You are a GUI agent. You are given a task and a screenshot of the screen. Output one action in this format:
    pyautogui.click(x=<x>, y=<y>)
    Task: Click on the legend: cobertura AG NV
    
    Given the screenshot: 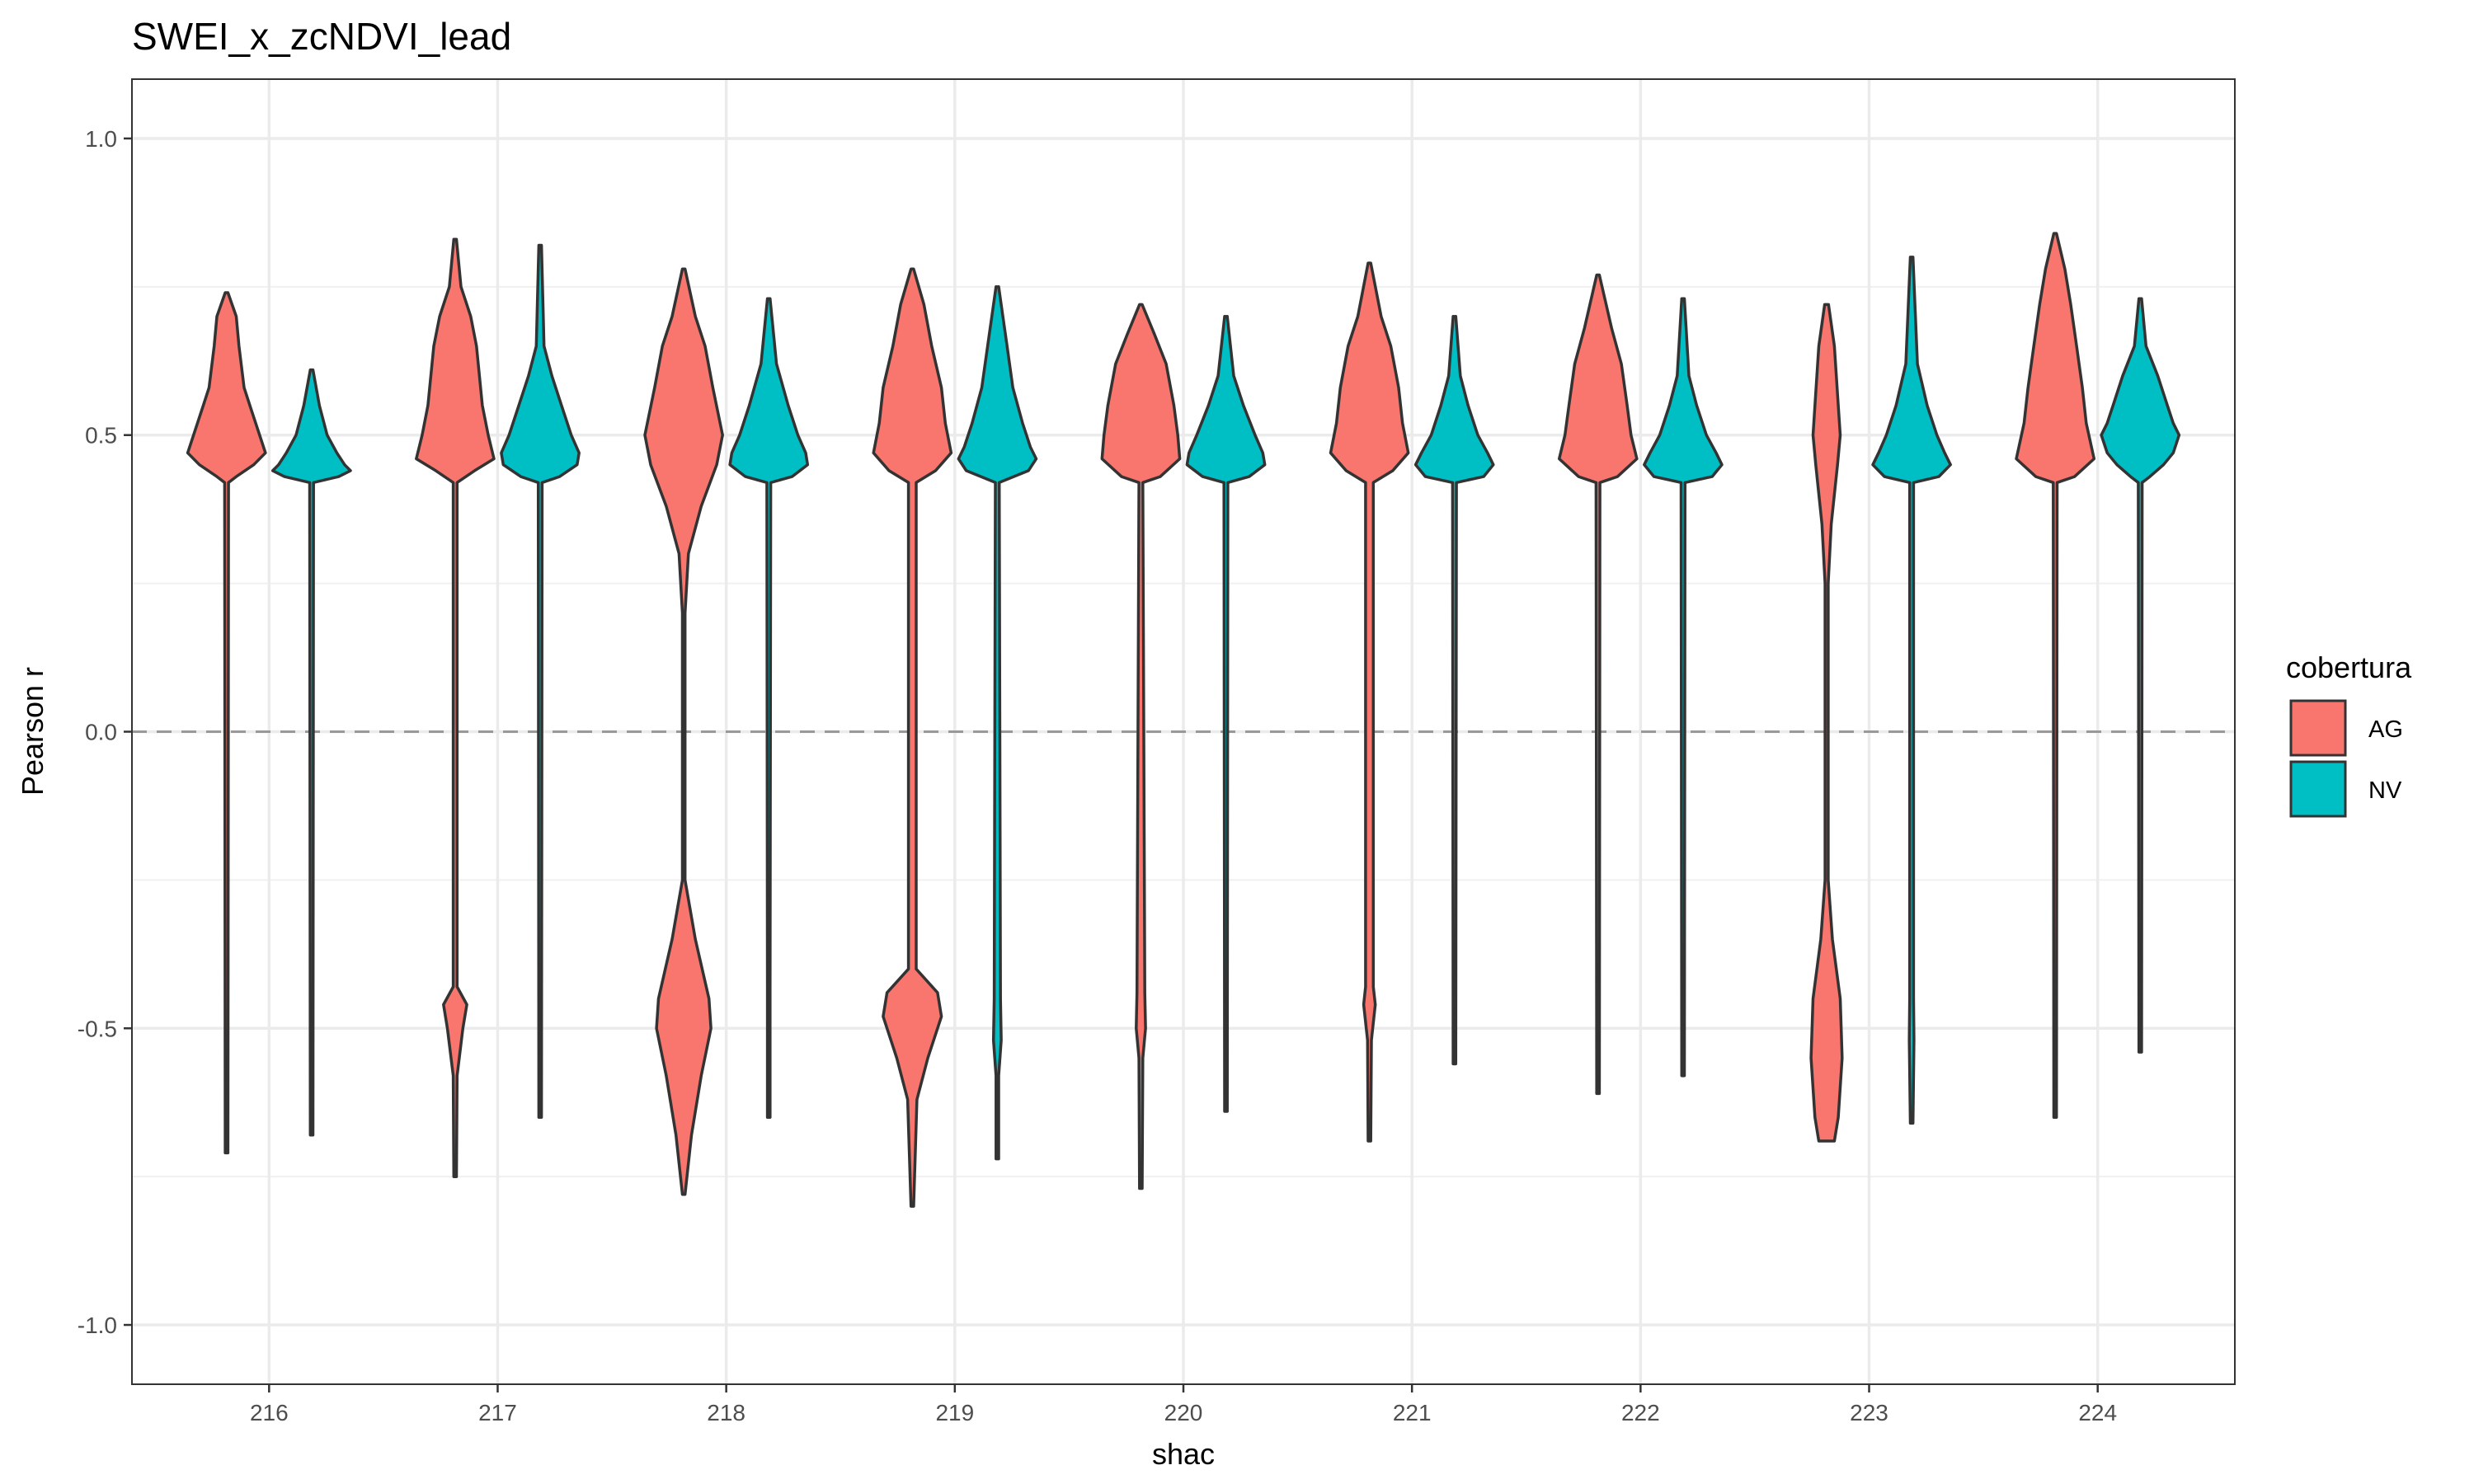 What is the action you would take?
    pyautogui.click(x=2349, y=734)
    